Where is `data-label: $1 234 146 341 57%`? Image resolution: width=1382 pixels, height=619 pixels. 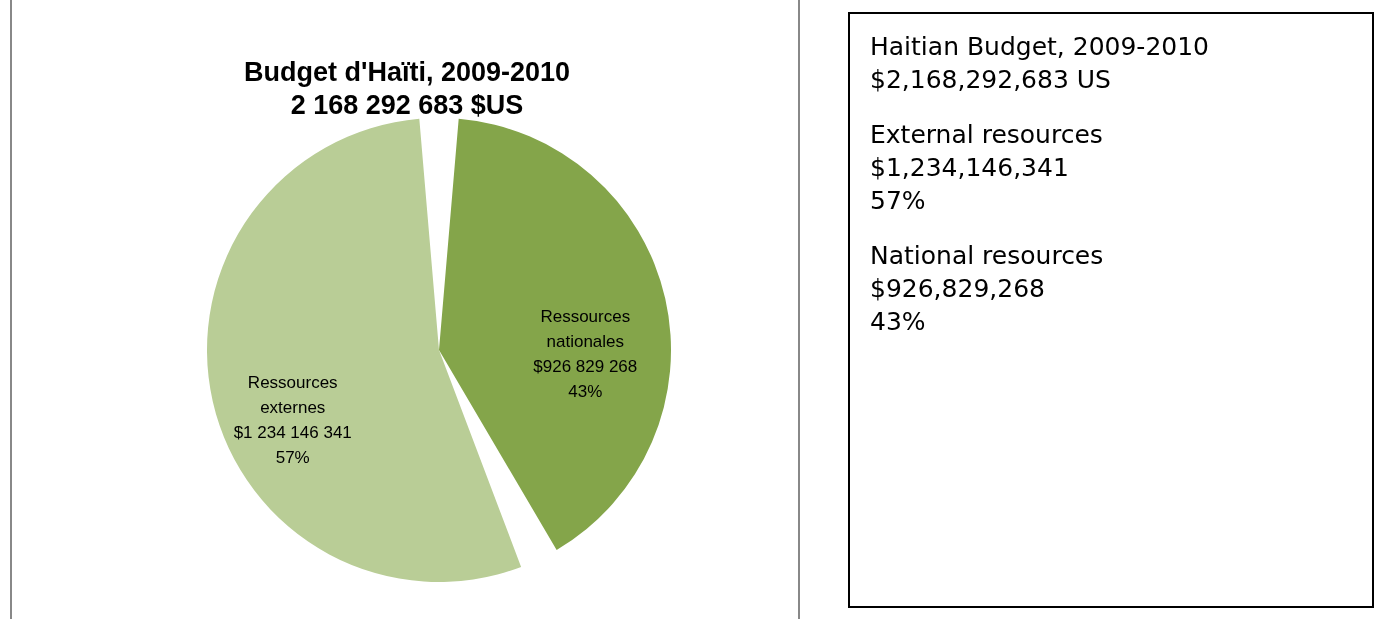 data-label: $1 234 146 341 57% is located at coordinates (292, 445).